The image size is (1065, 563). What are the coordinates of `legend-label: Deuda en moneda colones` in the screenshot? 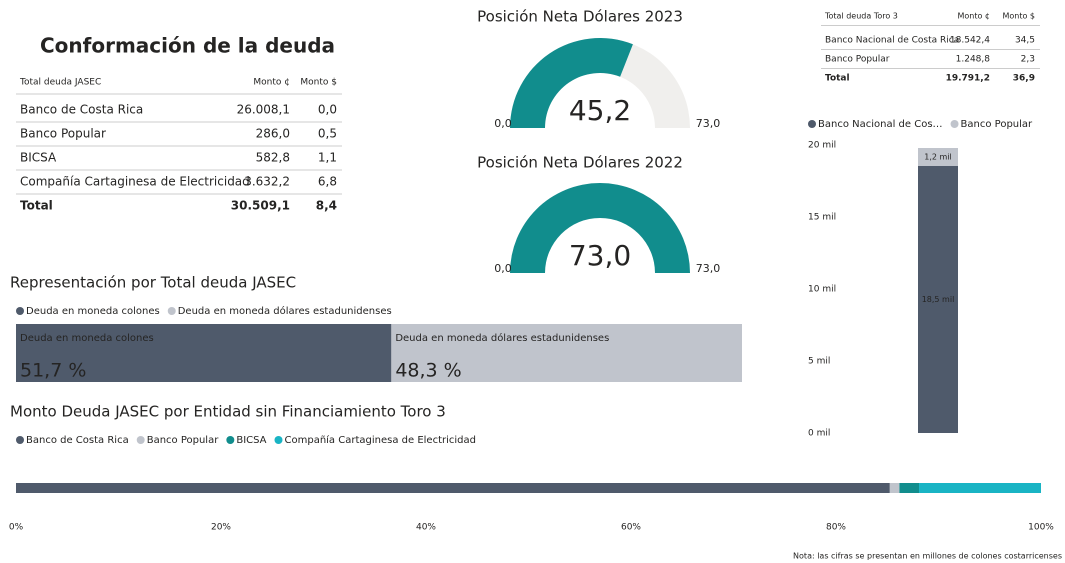 It's located at (93, 311).